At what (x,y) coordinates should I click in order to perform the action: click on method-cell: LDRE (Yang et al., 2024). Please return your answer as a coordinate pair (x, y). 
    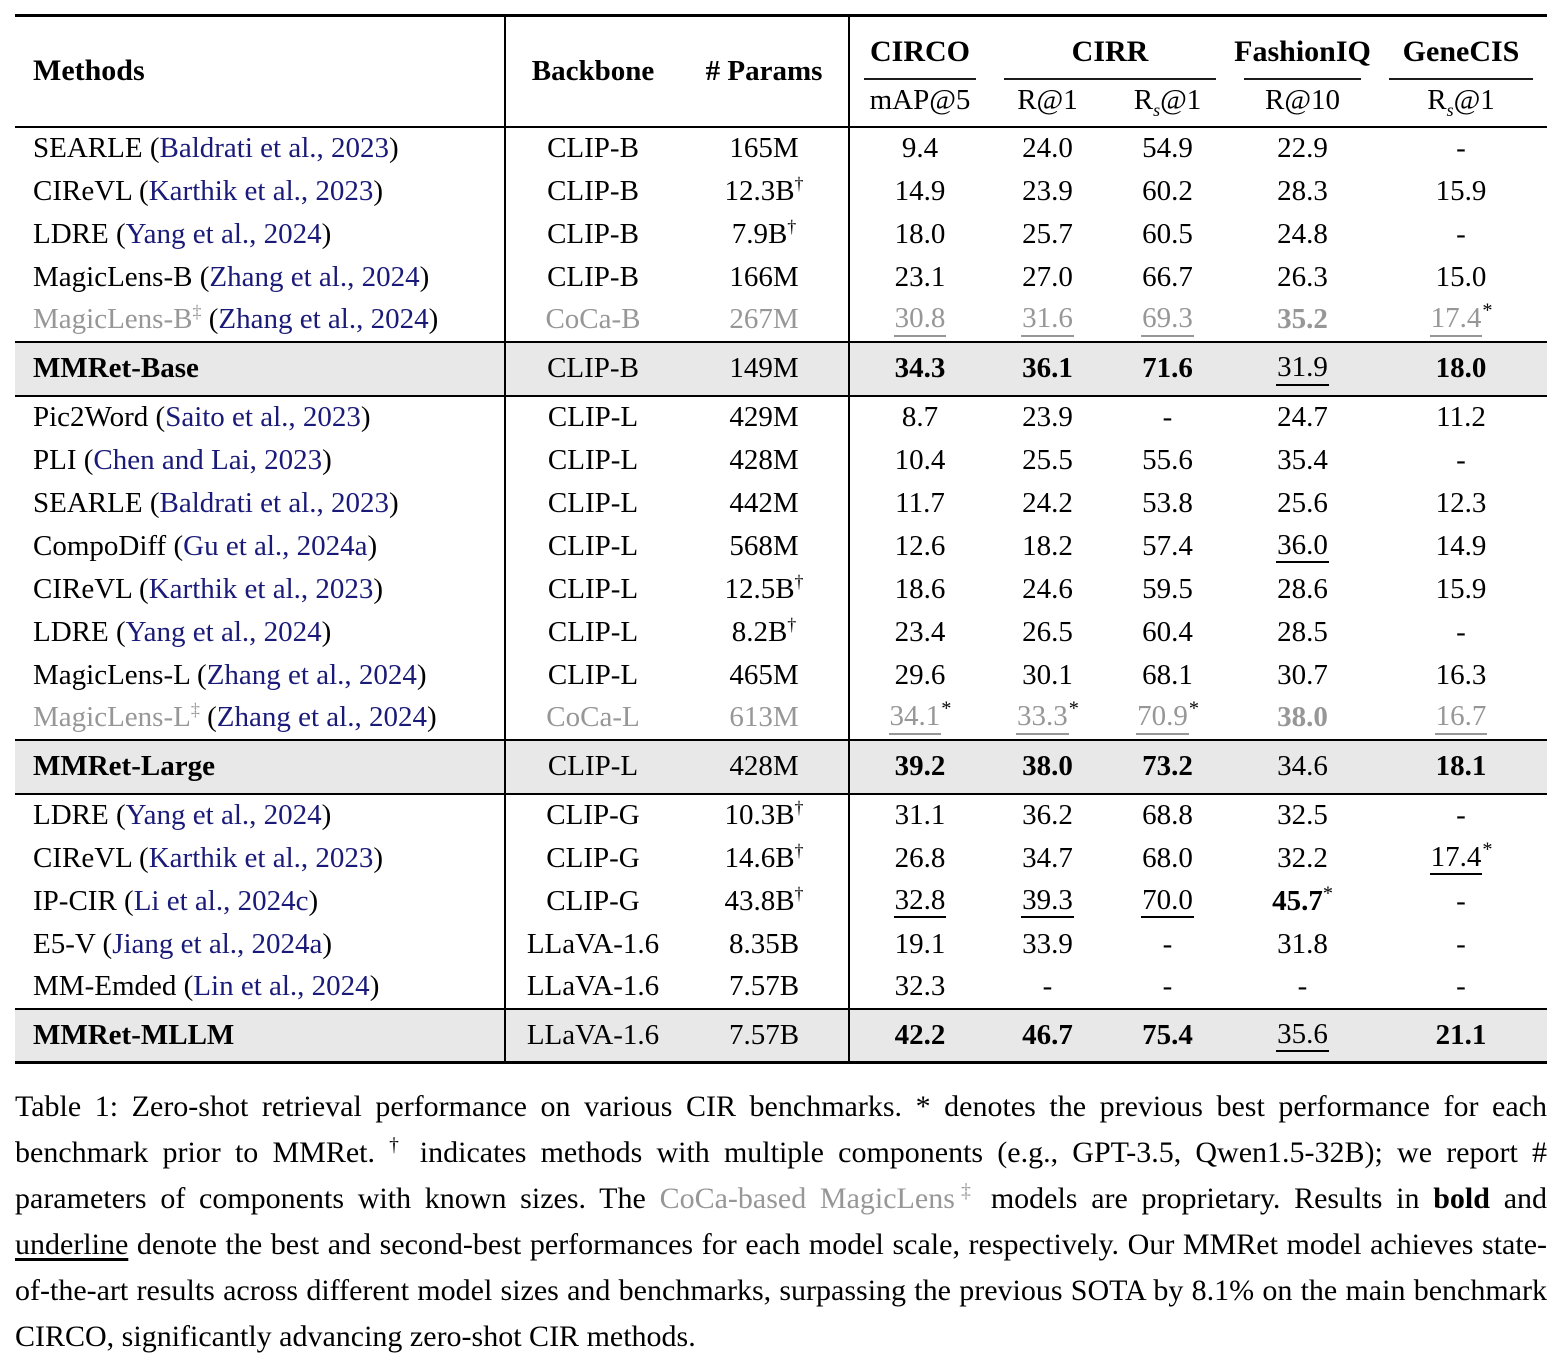
    Looking at the image, I should click on (260, 815).